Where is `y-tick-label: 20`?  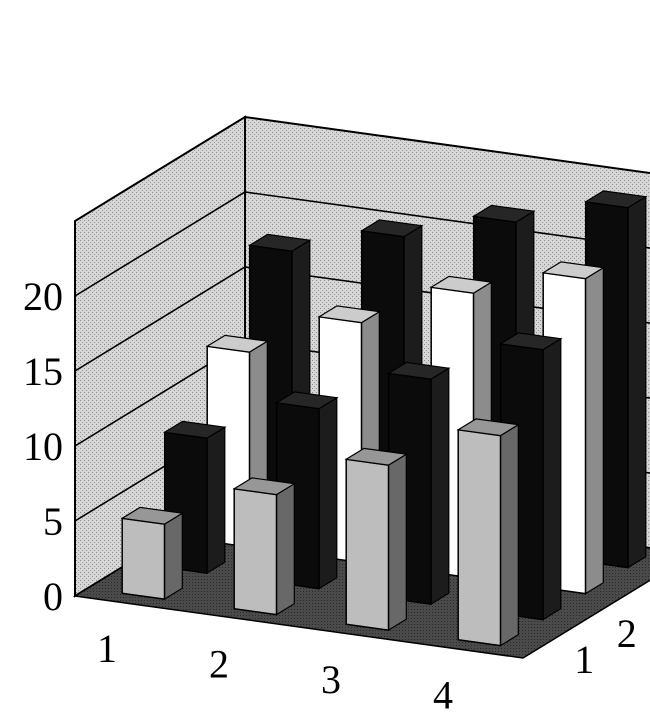 y-tick-label: 20 is located at coordinates (43, 296).